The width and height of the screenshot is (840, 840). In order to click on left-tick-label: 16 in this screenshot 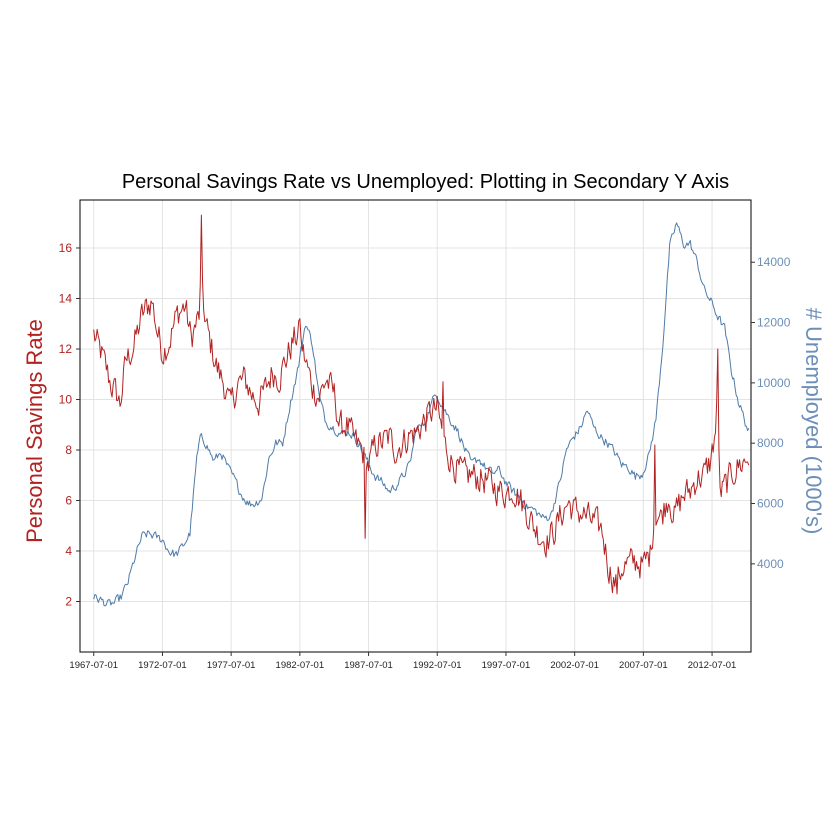, I will do `click(66, 248)`.